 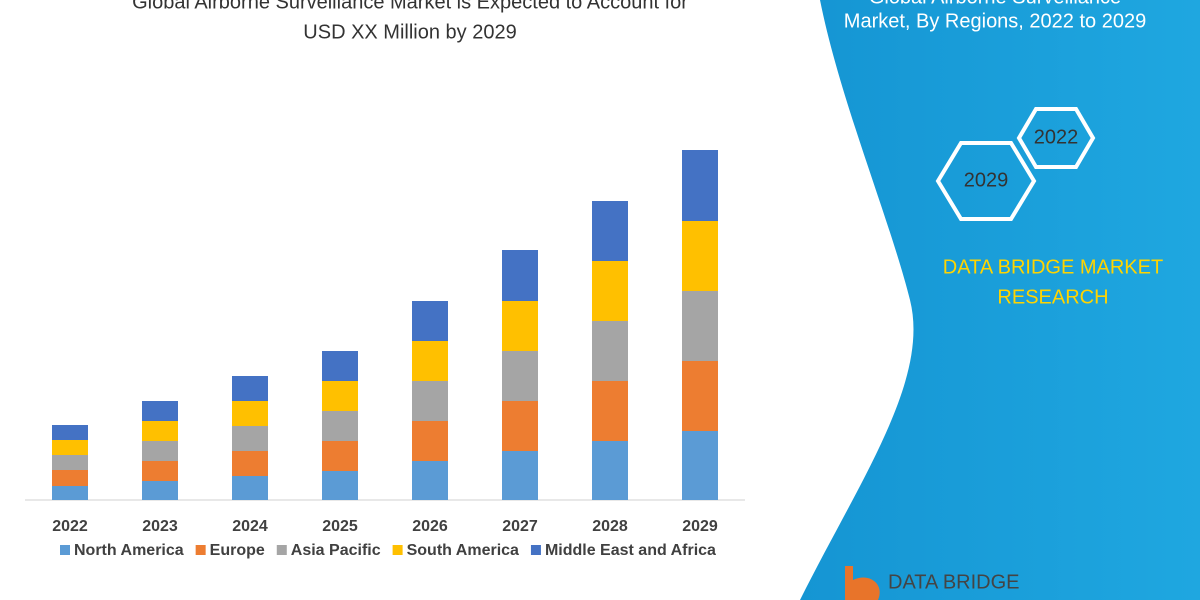 I want to click on logo-icon, so click(x=862, y=583).